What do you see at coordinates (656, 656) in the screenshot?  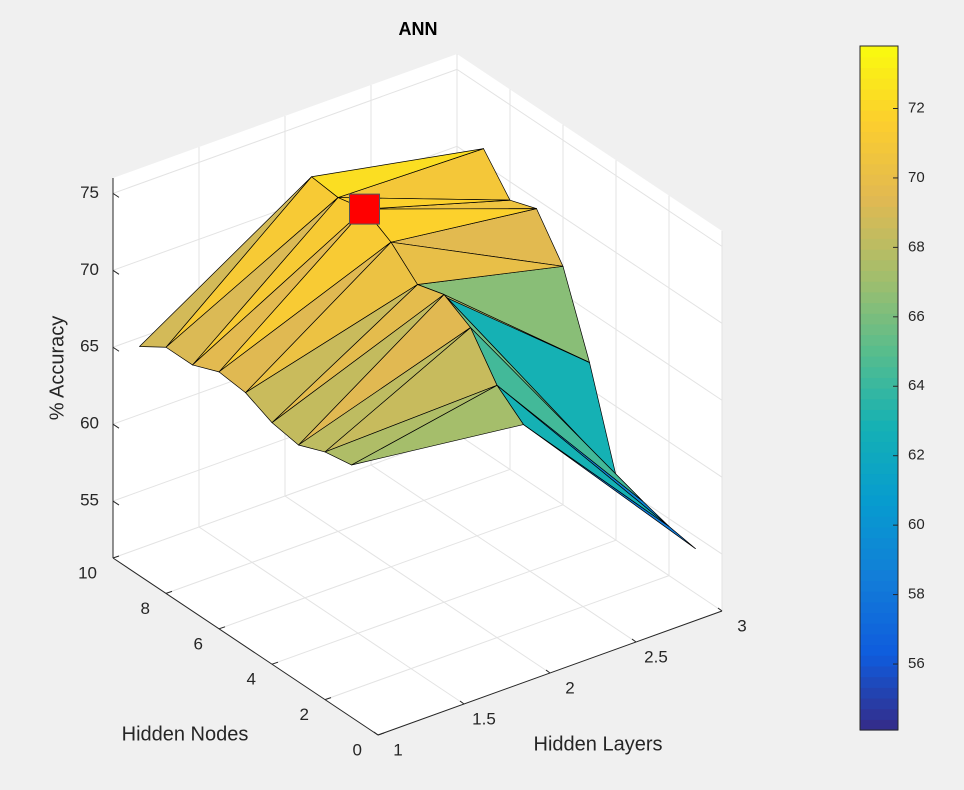 I see `x-tick-label: 2.5` at bounding box center [656, 656].